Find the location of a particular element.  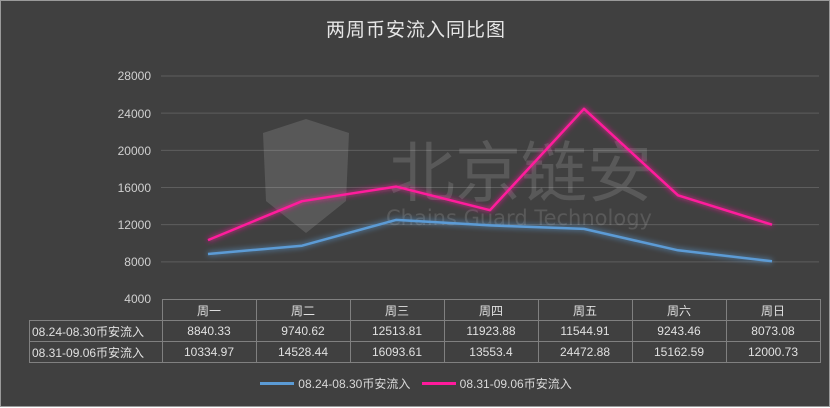

table-cell: 9740.62 is located at coordinates (303, 331).